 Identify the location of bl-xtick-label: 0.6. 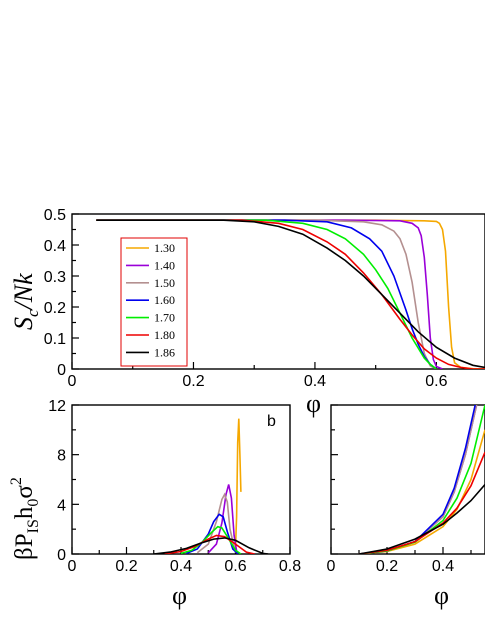
(235, 566).